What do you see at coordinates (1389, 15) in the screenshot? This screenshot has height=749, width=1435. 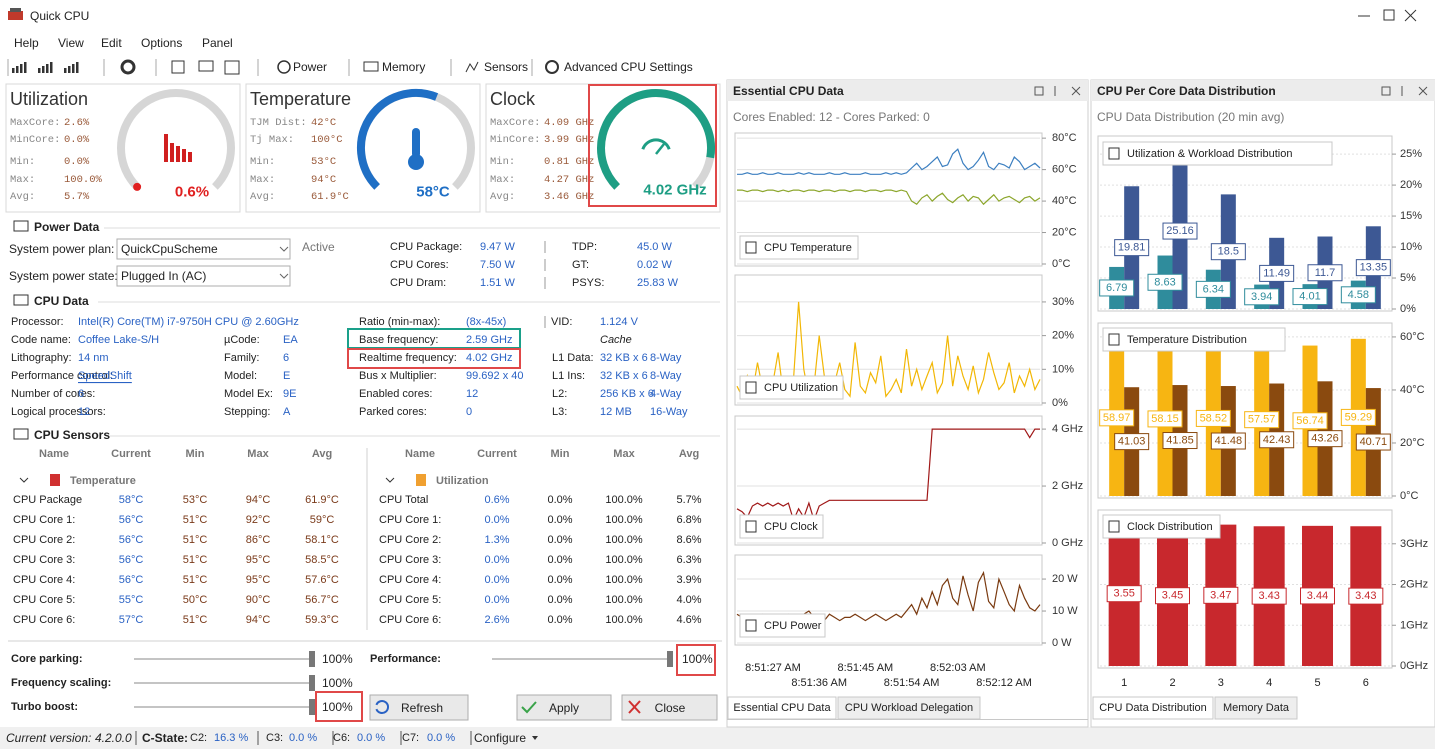 I see `maximize-button` at bounding box center [1389, 15].